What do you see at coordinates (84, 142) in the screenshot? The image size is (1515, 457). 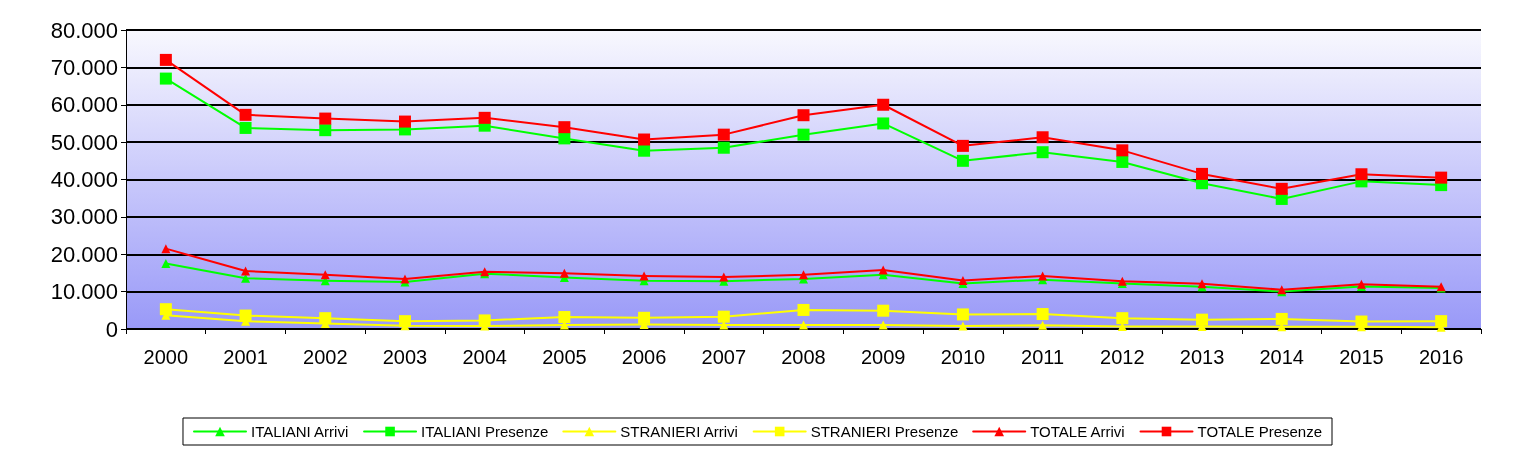 I see `y-tick-label: 50.000` at bounding box center [84, 142].